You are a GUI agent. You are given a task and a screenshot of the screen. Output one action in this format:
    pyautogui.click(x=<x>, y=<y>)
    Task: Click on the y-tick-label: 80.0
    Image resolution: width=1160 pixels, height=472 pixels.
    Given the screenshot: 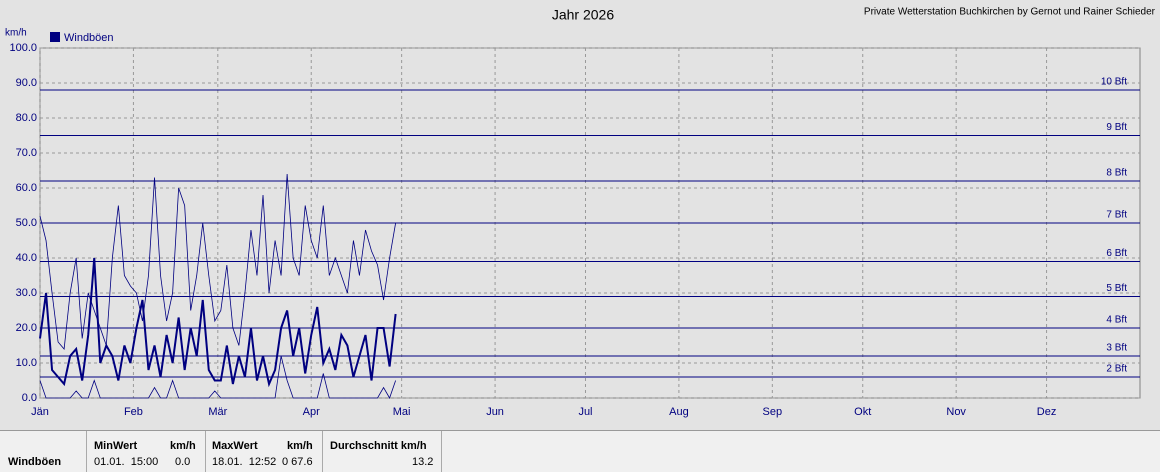 What is the action you would take?
    pyautogui.click(x=26, y=118)
    